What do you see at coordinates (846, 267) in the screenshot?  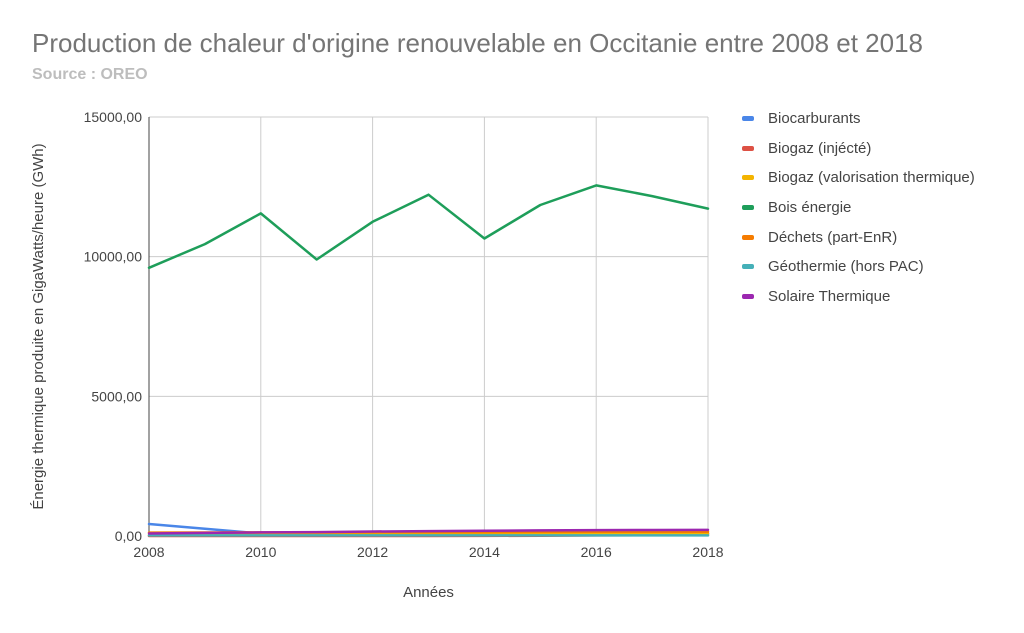 I see `legend-label: Géothermie (hors PAC)` at bounding box center [846, 267].